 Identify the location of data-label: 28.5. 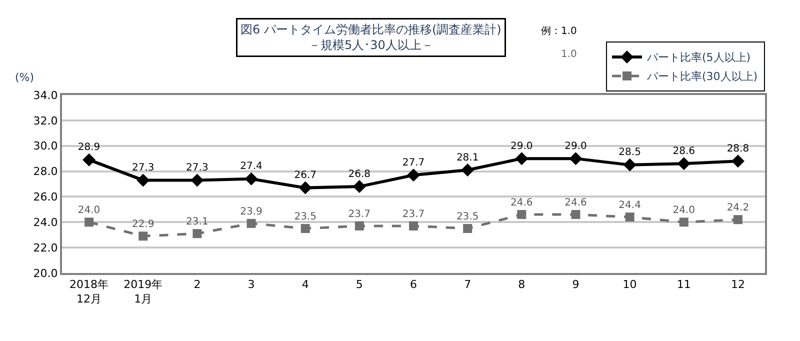
(629, 152).